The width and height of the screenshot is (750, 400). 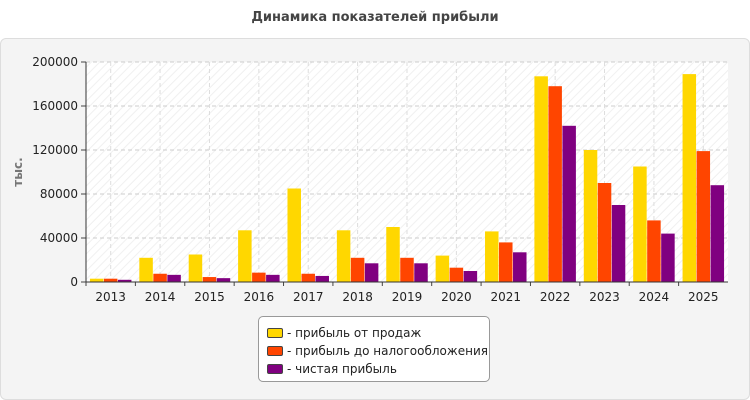 What do you see at coordinates (456, 297) in the screenshot?
I see `x-tick-label: 2020` at bounding box center [456, 297].